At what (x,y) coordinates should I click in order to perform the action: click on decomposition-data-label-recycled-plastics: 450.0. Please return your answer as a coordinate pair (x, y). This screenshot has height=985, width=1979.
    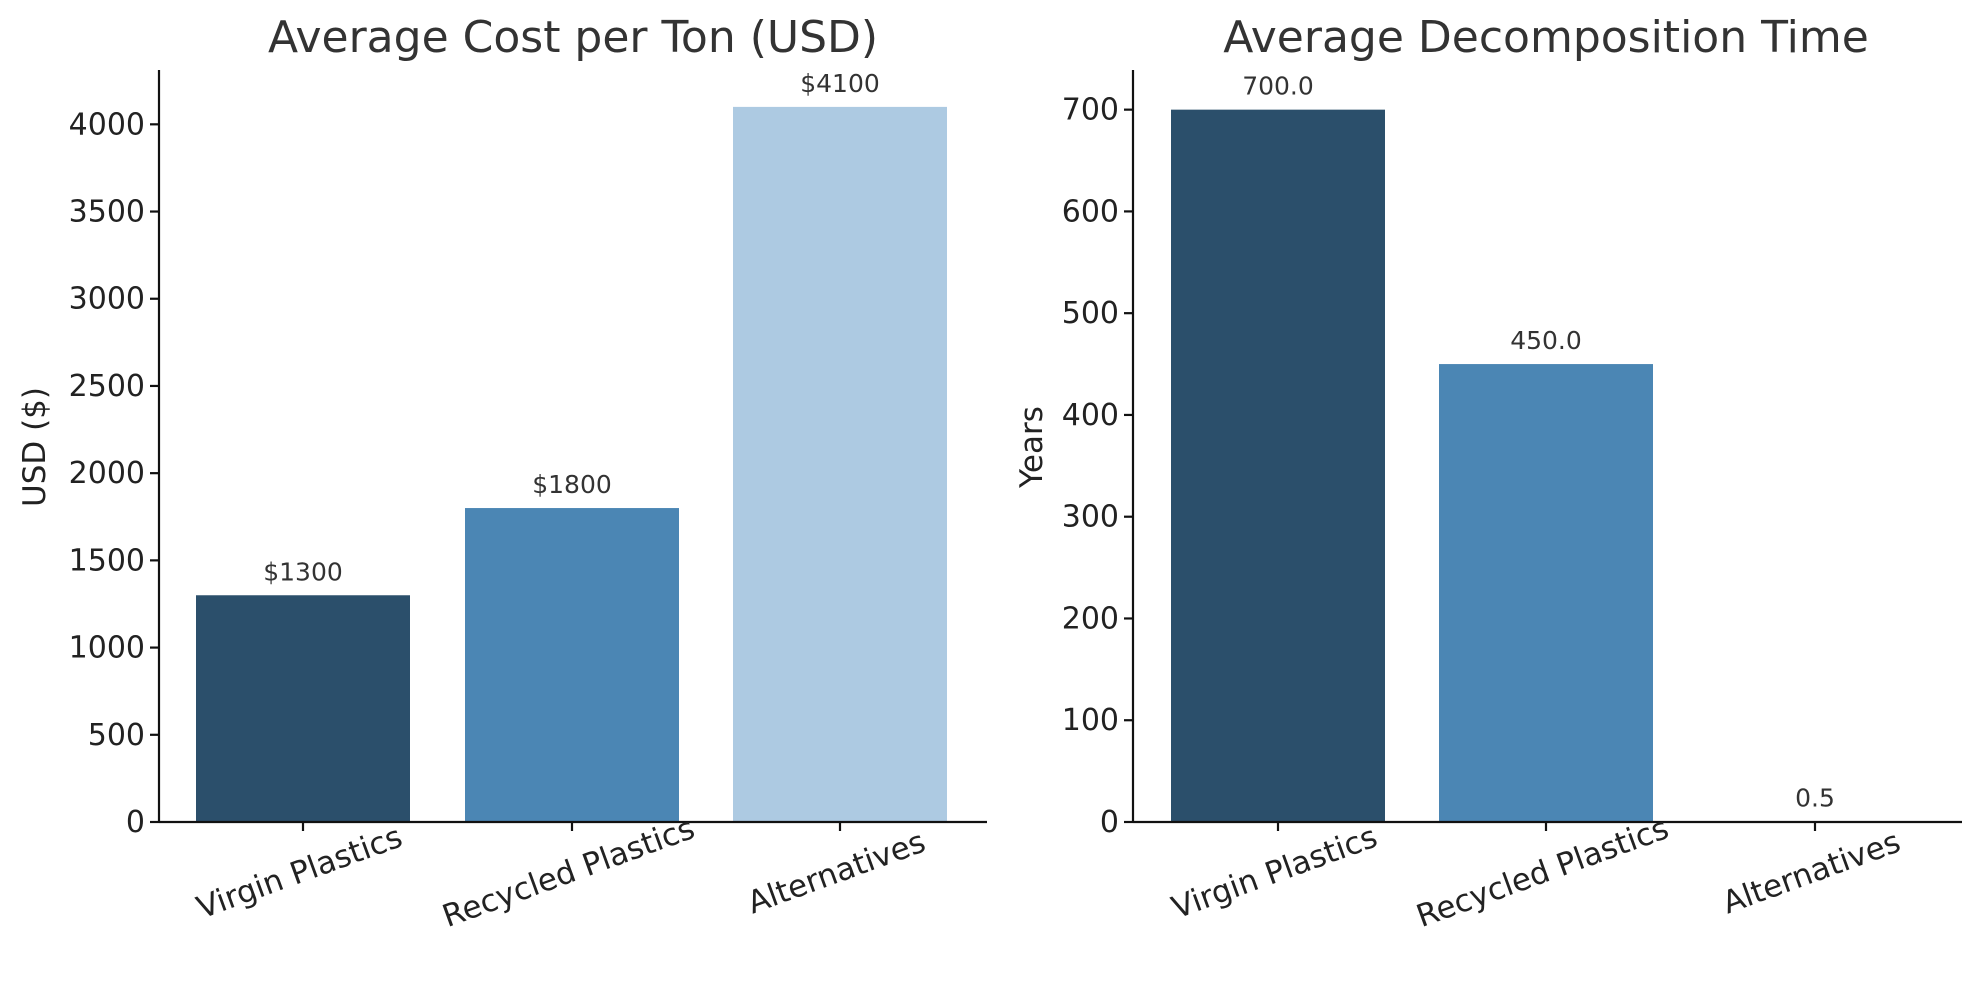
    Looking at the image, I should click on (1546, 340).